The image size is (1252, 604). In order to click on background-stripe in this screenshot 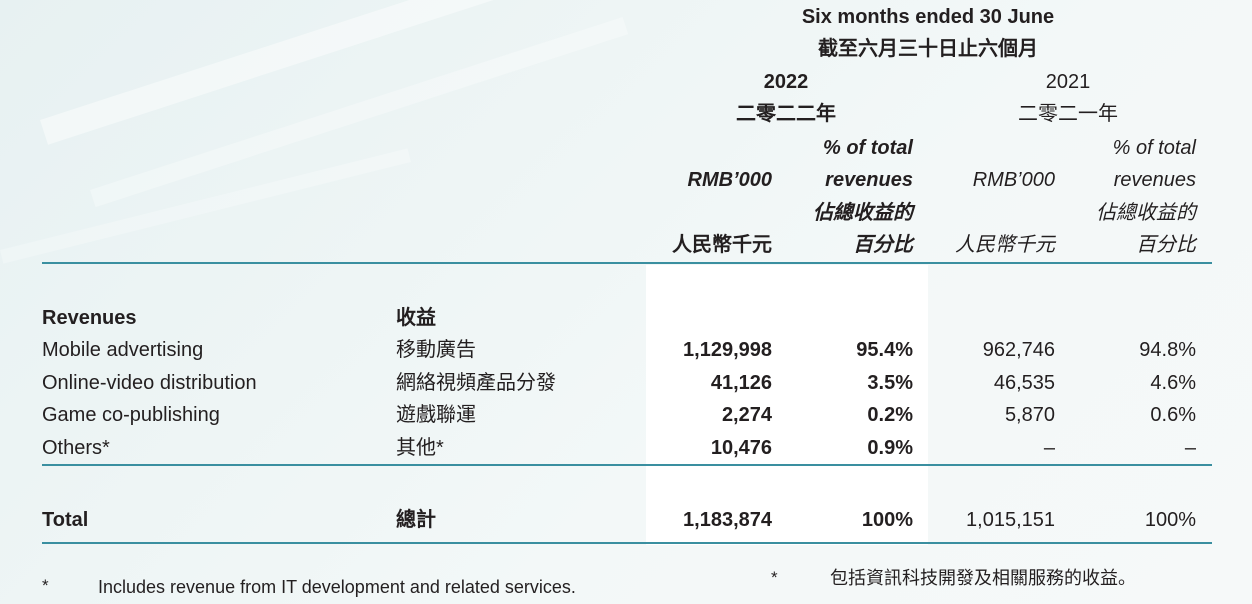, I will do `click(359, 112)`.